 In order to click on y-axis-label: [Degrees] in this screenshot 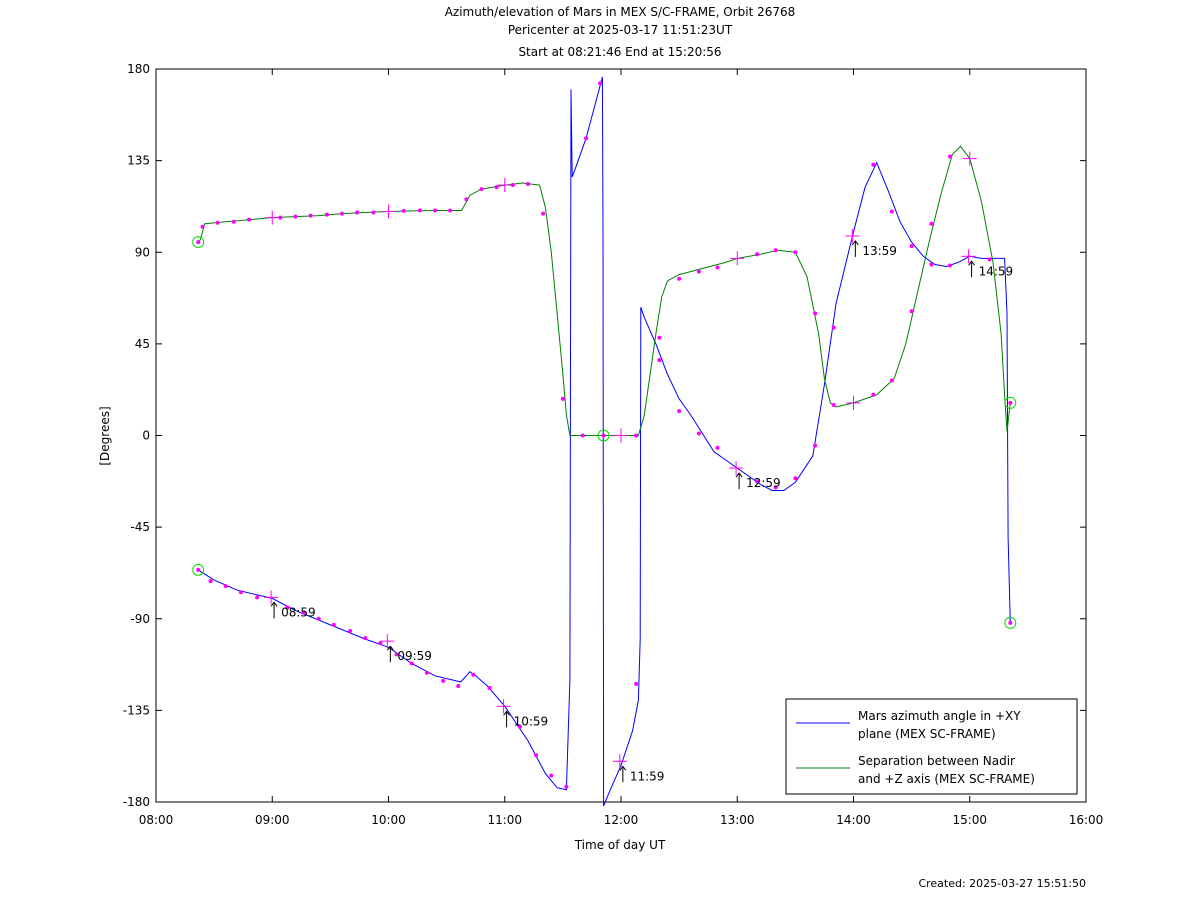, I will do `click(105, 435)`.